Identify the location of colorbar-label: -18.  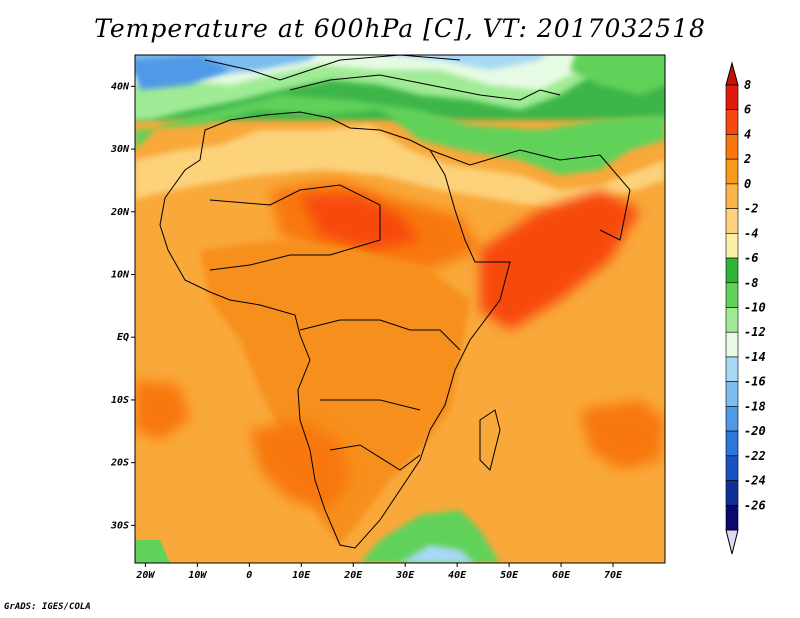
(755, 406).